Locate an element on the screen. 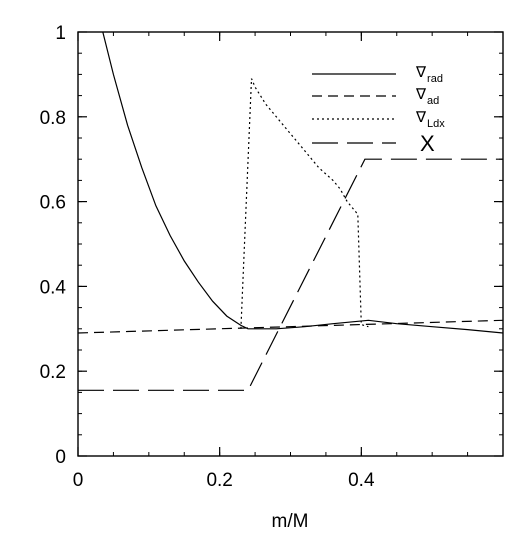 The height and width of the screenshot is (543, 505). legend-label-2: ∇ad is located at coordinates (427, 96).